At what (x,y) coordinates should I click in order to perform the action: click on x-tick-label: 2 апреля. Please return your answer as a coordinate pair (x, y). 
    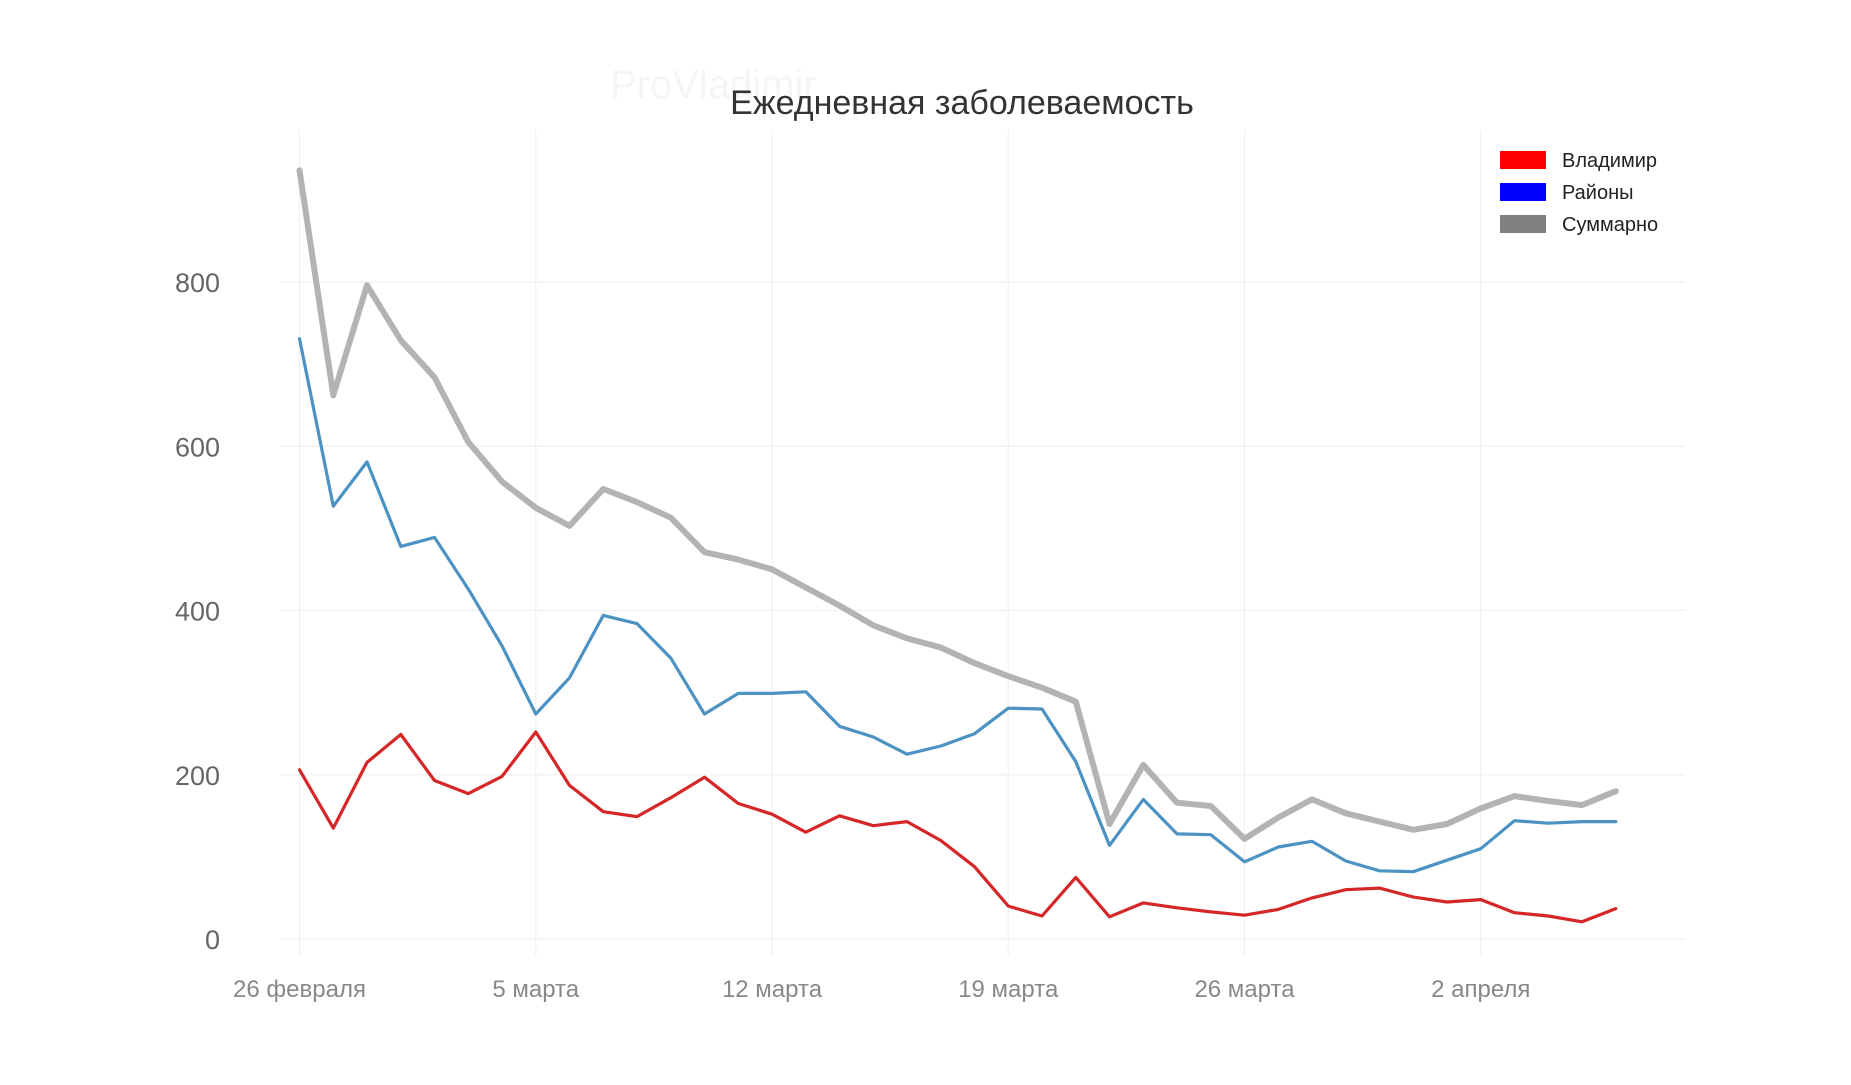
    Looking at the image, I should click on (1480, 989).